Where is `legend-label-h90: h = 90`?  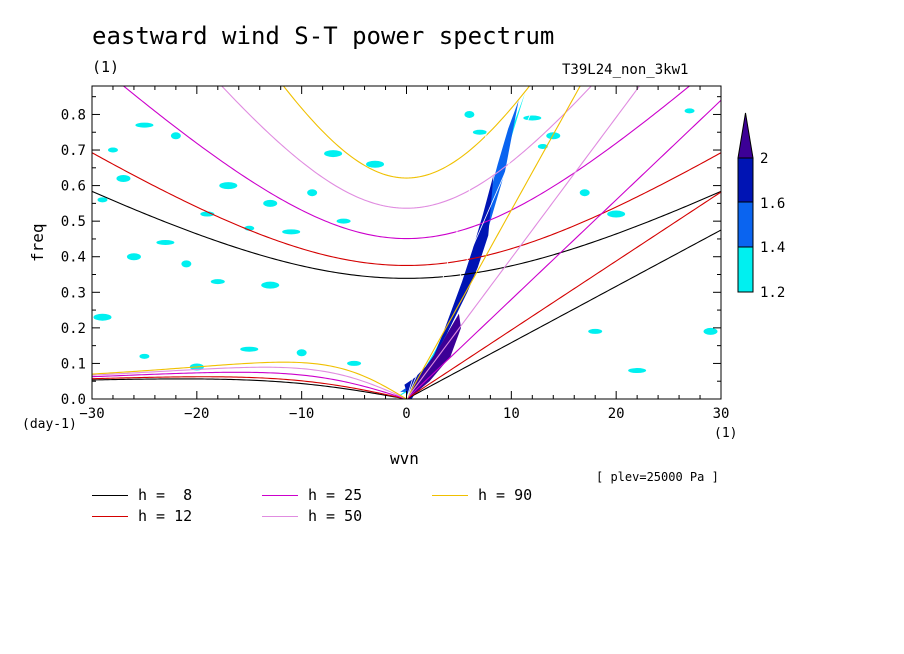
legend-label-h90: h = 90 is located at coordinates (505, 495).